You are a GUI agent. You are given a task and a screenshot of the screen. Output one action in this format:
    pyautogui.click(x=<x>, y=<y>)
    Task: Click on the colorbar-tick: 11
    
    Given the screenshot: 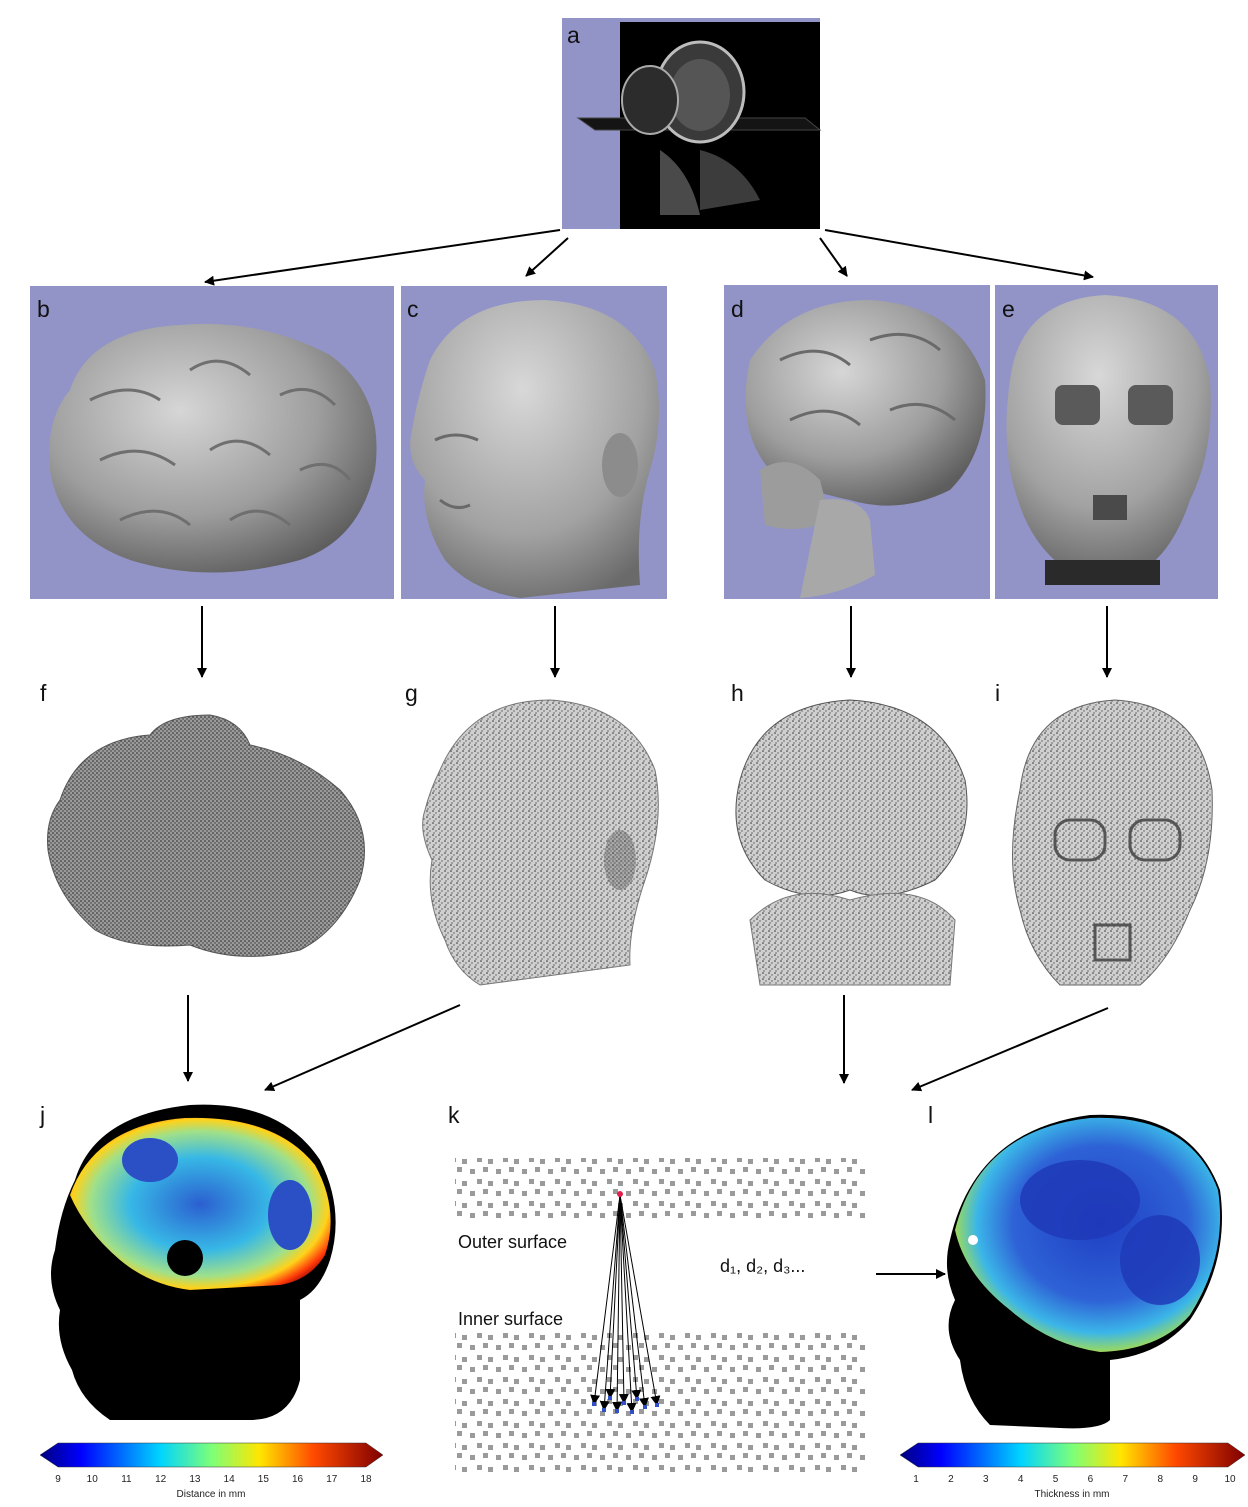 What is the action you would take?
    pyautogui.click(x=126, y=1479)
    